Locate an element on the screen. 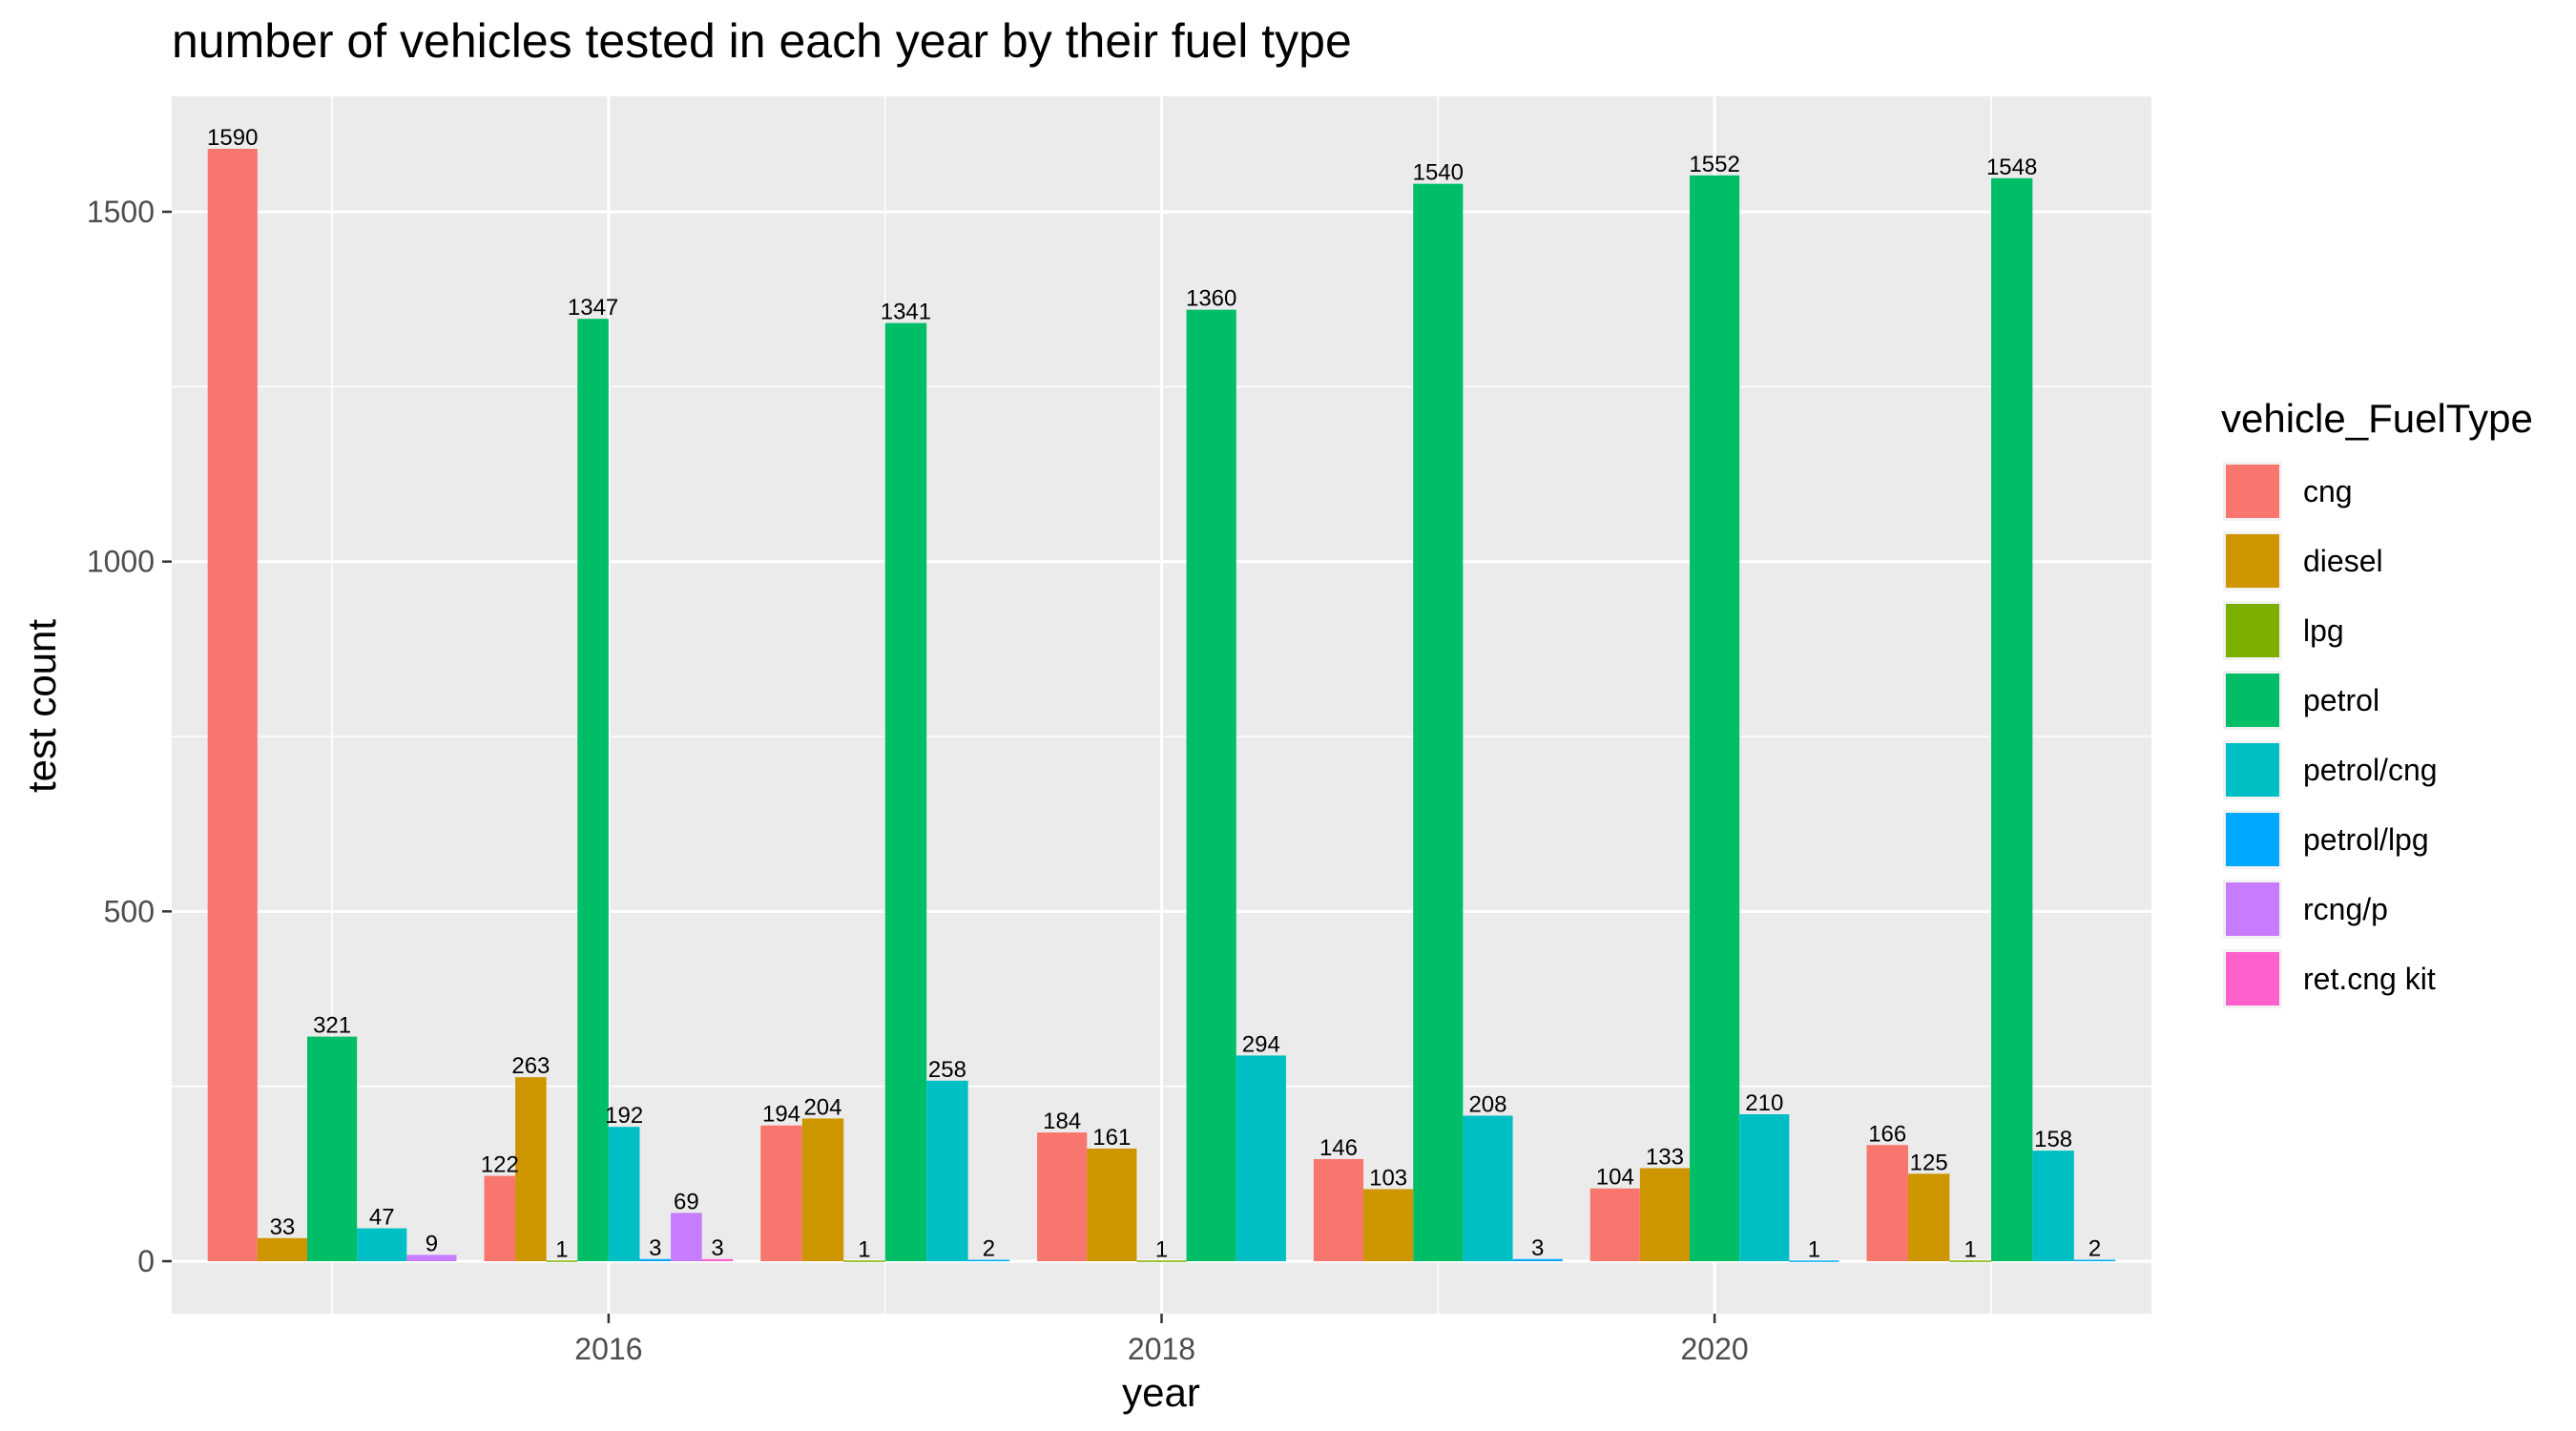 The height and width of the screenshot is (1431, 2576). bar-cng-2018 is located at coordinates (1062, 1196).